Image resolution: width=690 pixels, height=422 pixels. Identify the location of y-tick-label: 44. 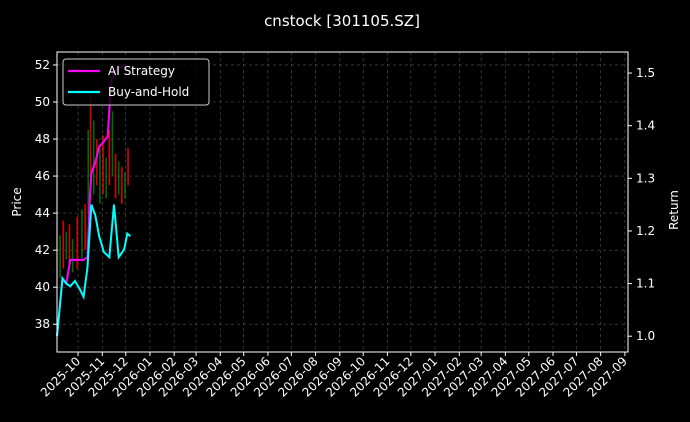
(42, 213).